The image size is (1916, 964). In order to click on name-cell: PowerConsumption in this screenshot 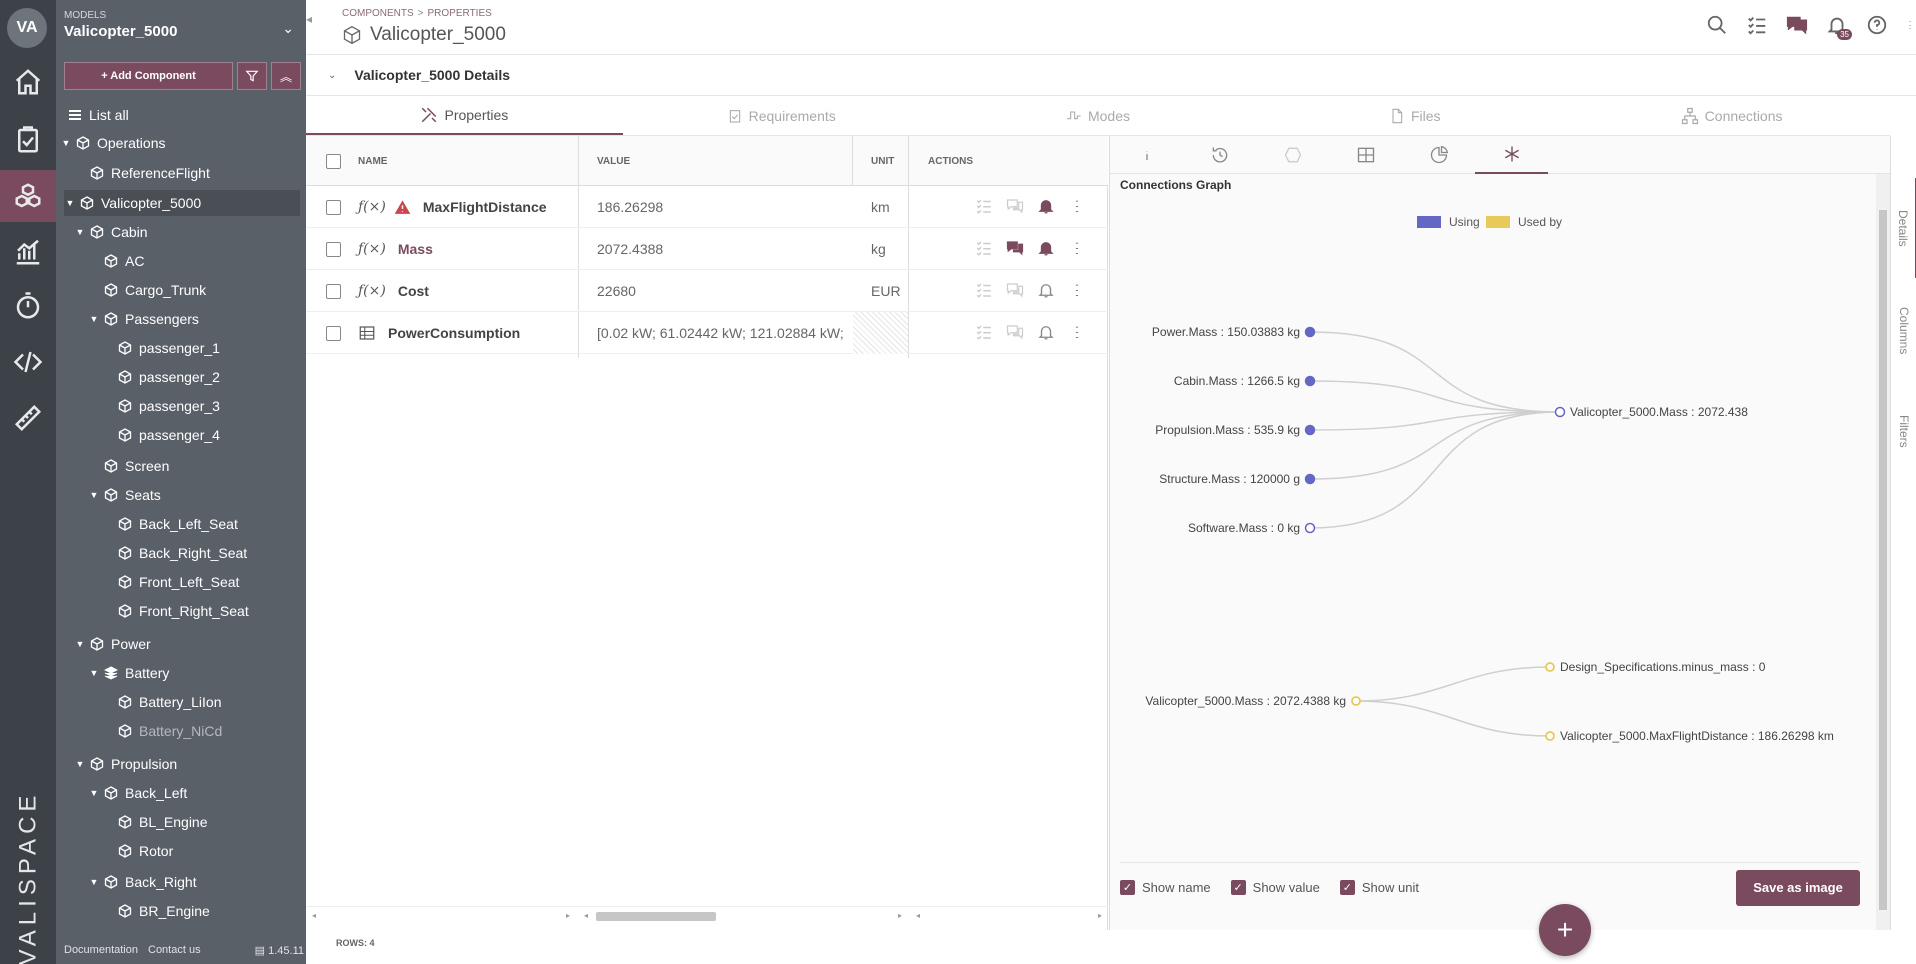, I will do `click(439, 333)`.